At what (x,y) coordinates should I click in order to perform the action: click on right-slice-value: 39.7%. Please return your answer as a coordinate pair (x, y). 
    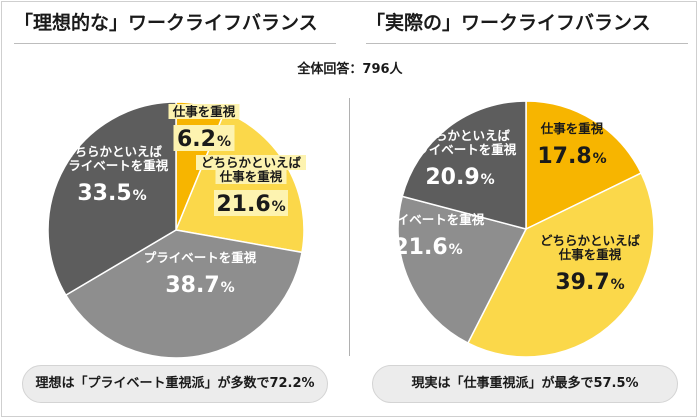
    Looking at the image, I should click on (589, 282).